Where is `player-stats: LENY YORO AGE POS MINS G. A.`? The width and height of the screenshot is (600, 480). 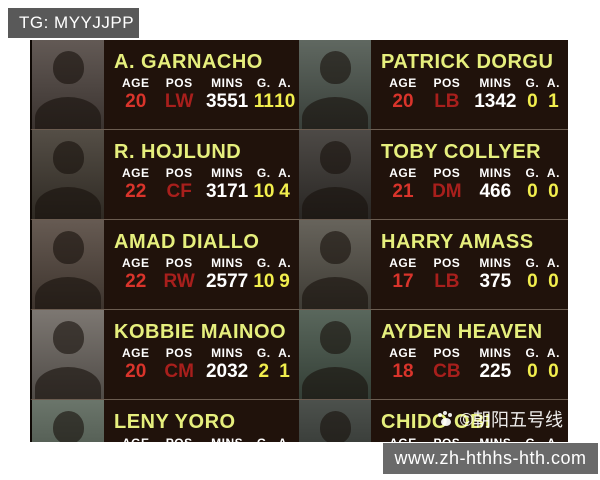 player-stats: LENY YORO AGE POS MINS G. A. is located at coordinates (201, 421).